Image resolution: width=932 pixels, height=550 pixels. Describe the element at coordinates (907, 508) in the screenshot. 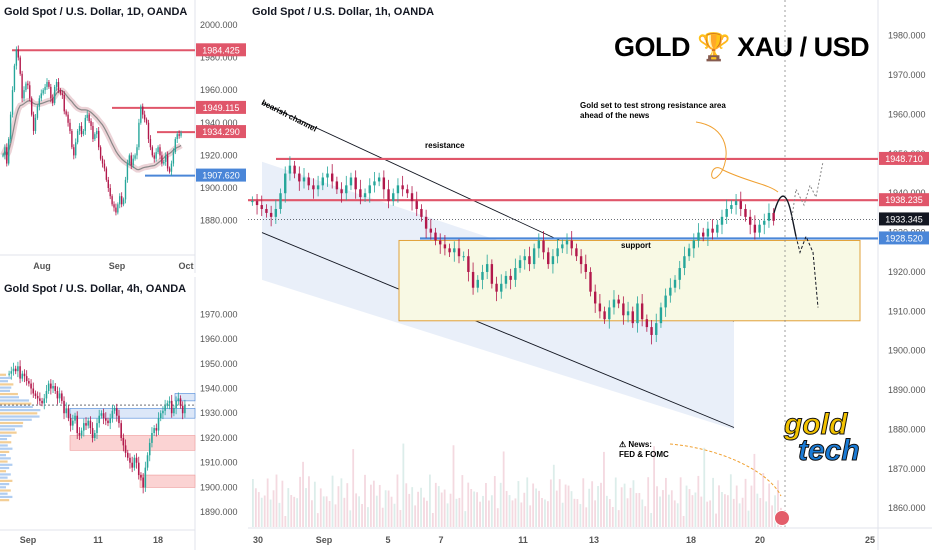

I see `1h-y-tick: 1860.000` at that location.